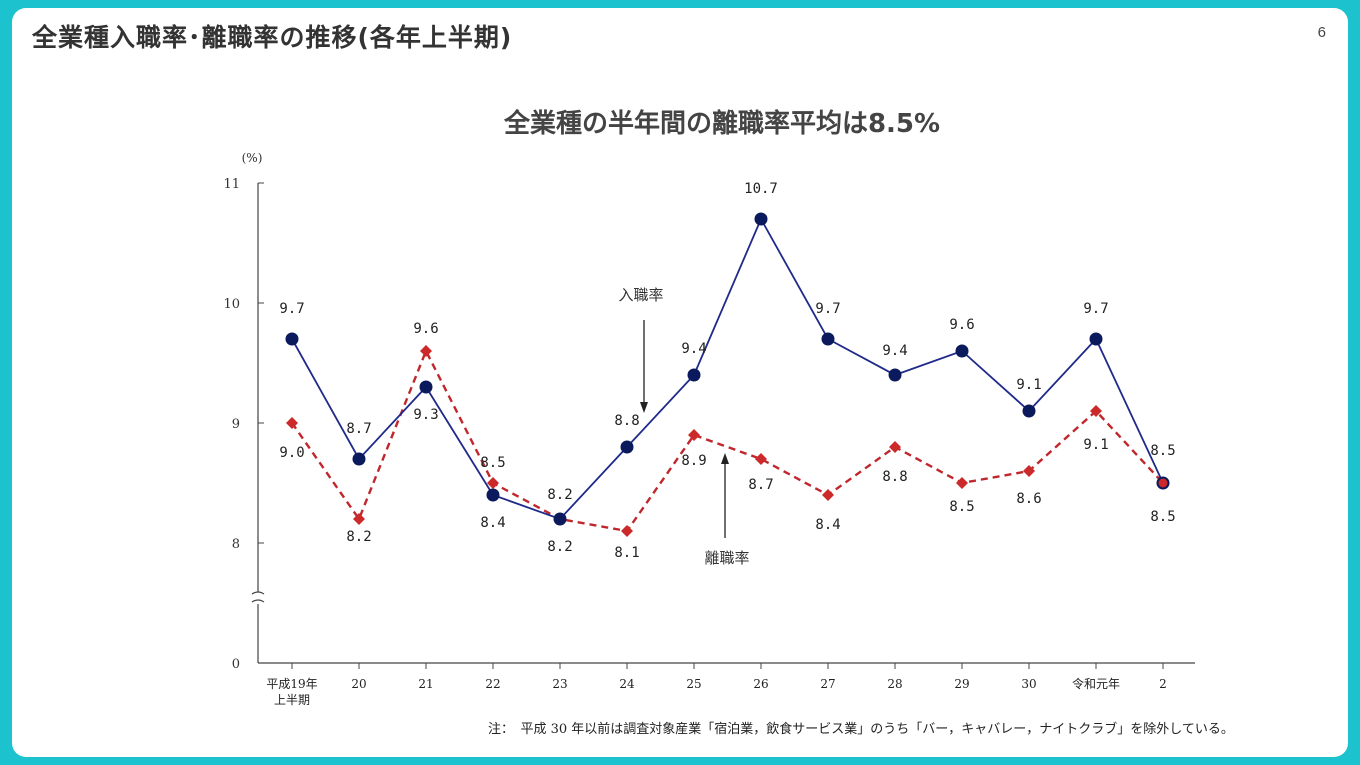 This screenshot has width=1360, height=765. What do you see at coordinates (827, 684) in the screenshot?
I see `x-tick-label: 27` at bounding box center [827, 684].